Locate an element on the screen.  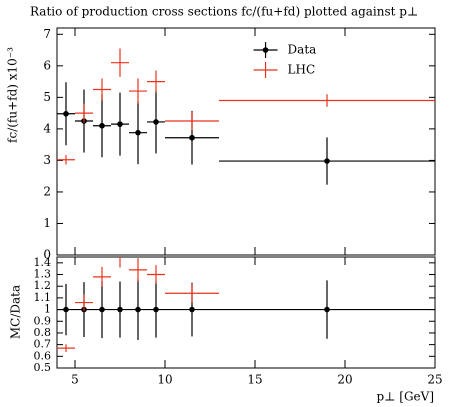
x-tick-label: 25 is located at coordinates (434, 380).